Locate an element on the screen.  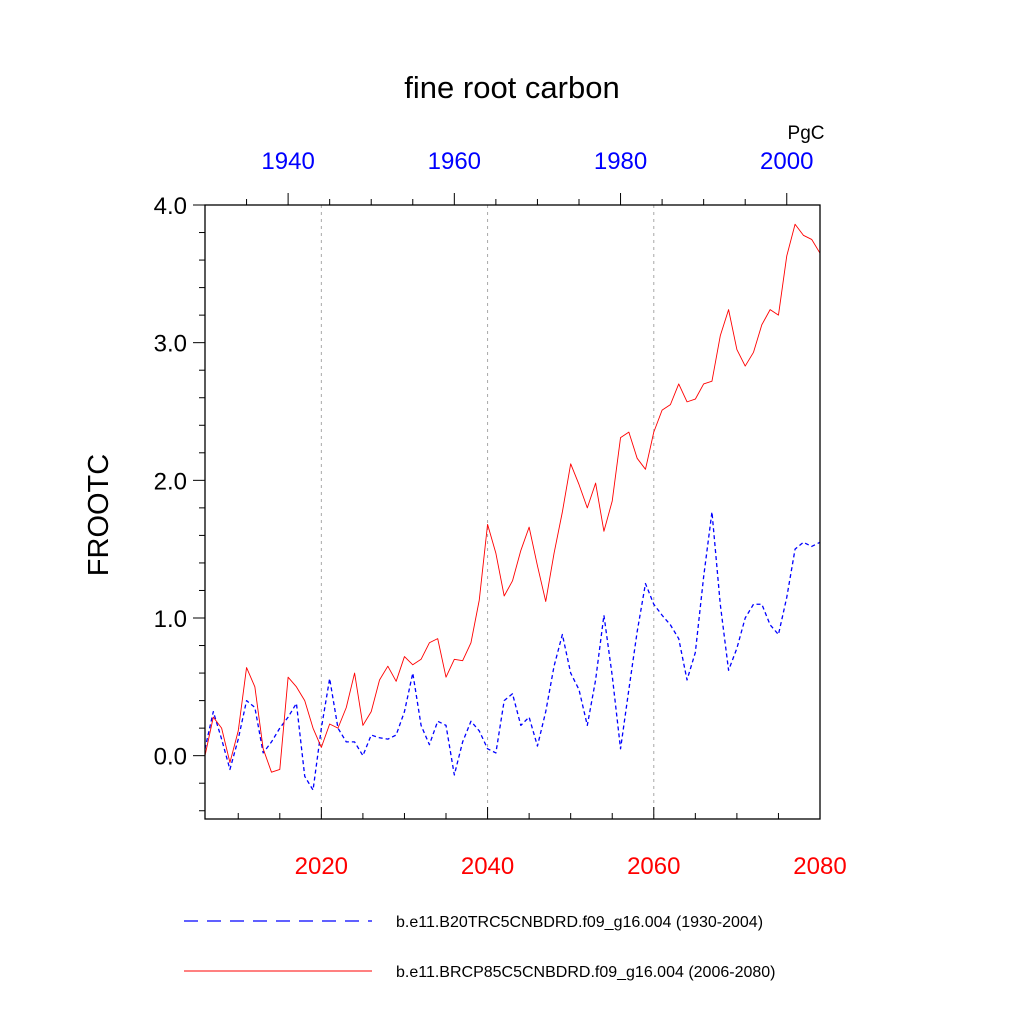
x-bottom-tick-label: 2060 is located at coordinates (653, 866).